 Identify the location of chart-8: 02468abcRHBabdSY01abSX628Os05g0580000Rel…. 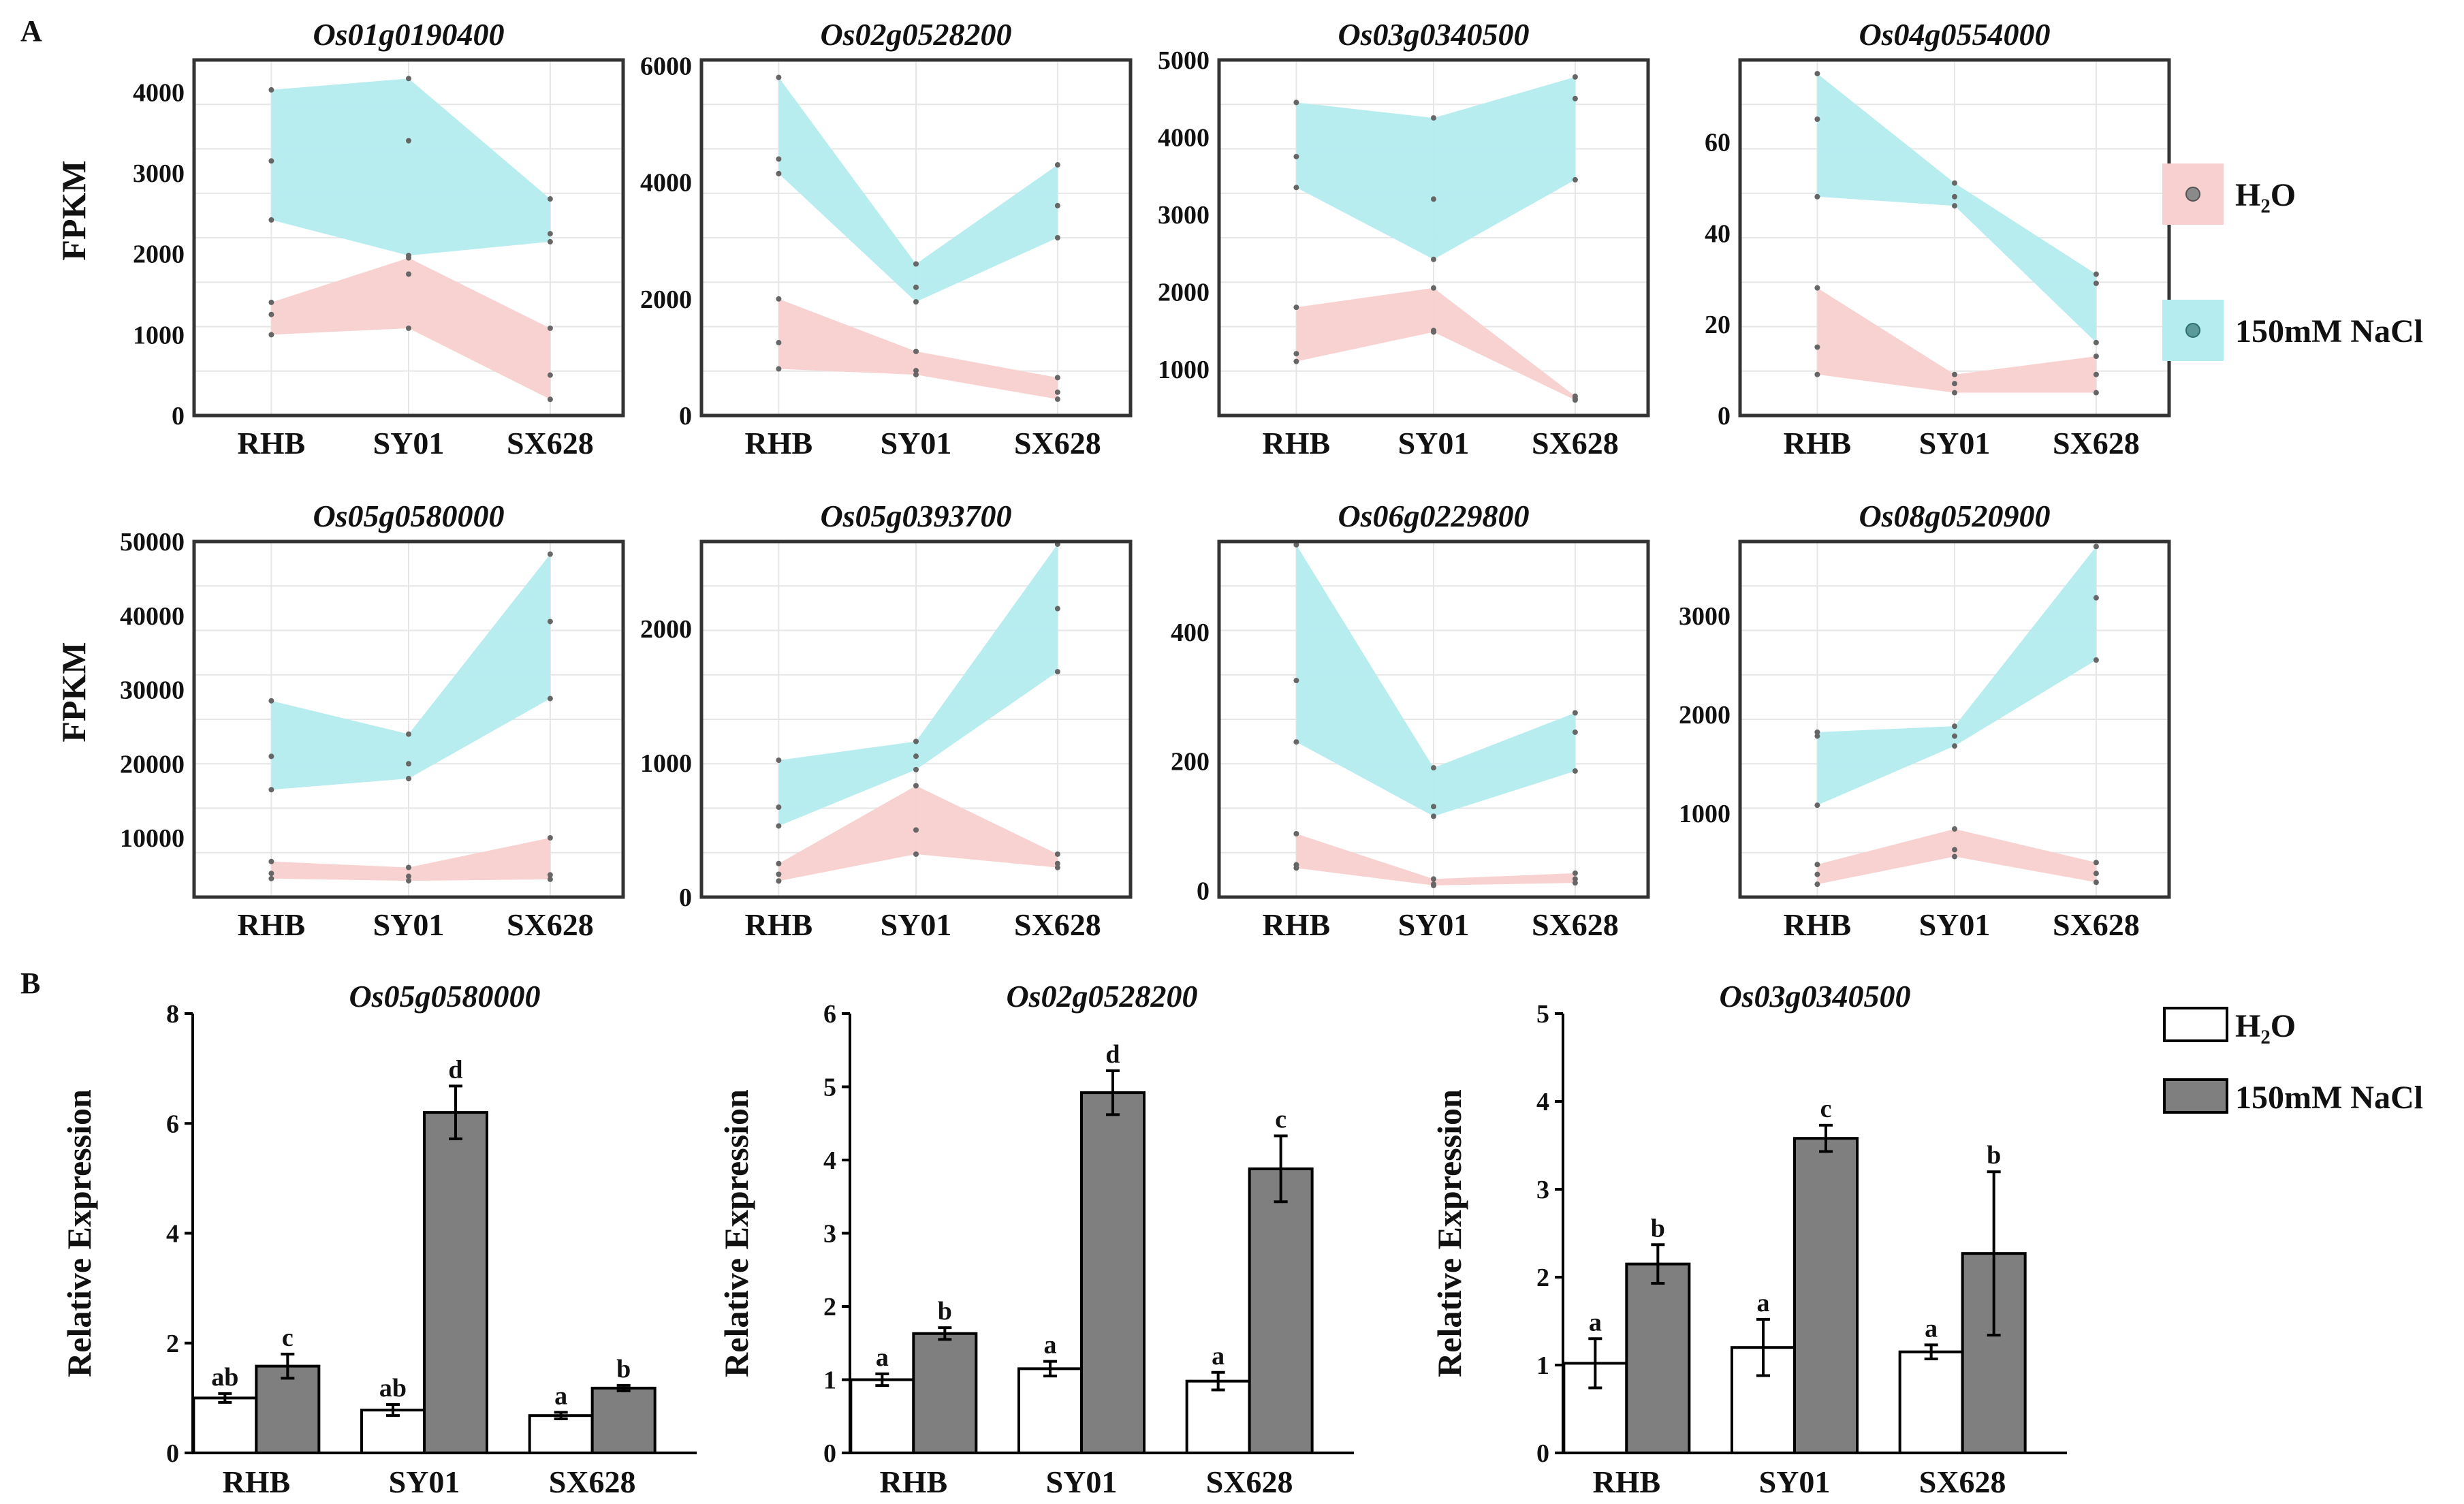
(379, 1239).